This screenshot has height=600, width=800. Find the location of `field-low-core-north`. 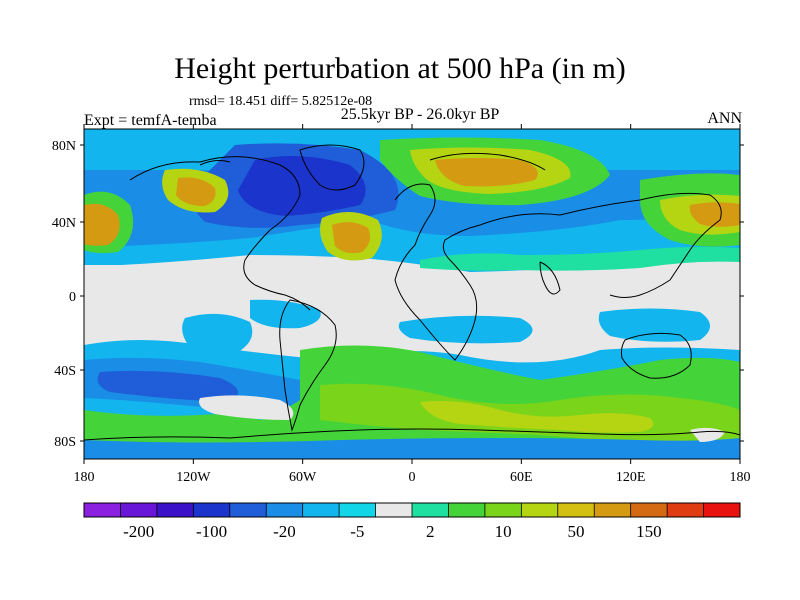

field-low-core-north is located at coordinates (302, 186).